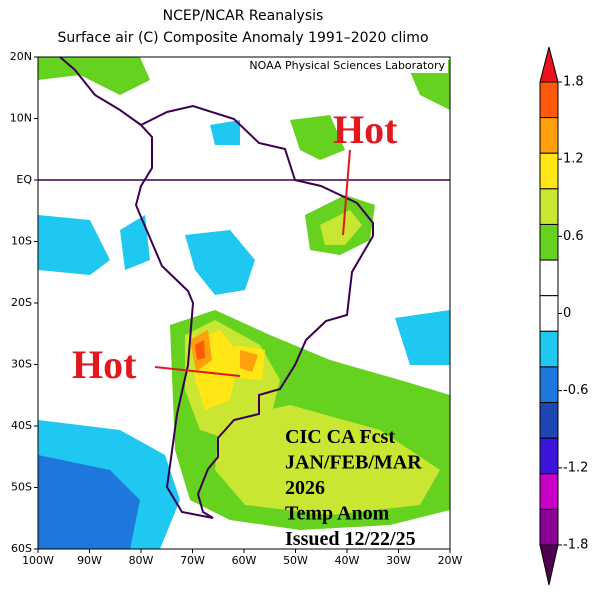  I want to click on title: NCEP/NCAR Reanalysis, so click(243, 16).